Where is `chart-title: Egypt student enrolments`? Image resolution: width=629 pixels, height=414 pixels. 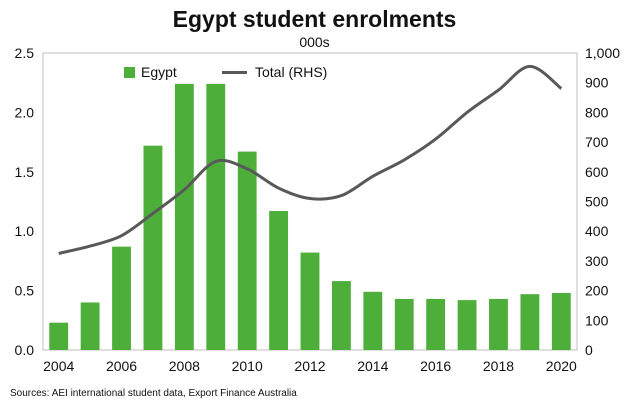 chart-title: Egypt student enrolments is located at coordinates (314, 19).